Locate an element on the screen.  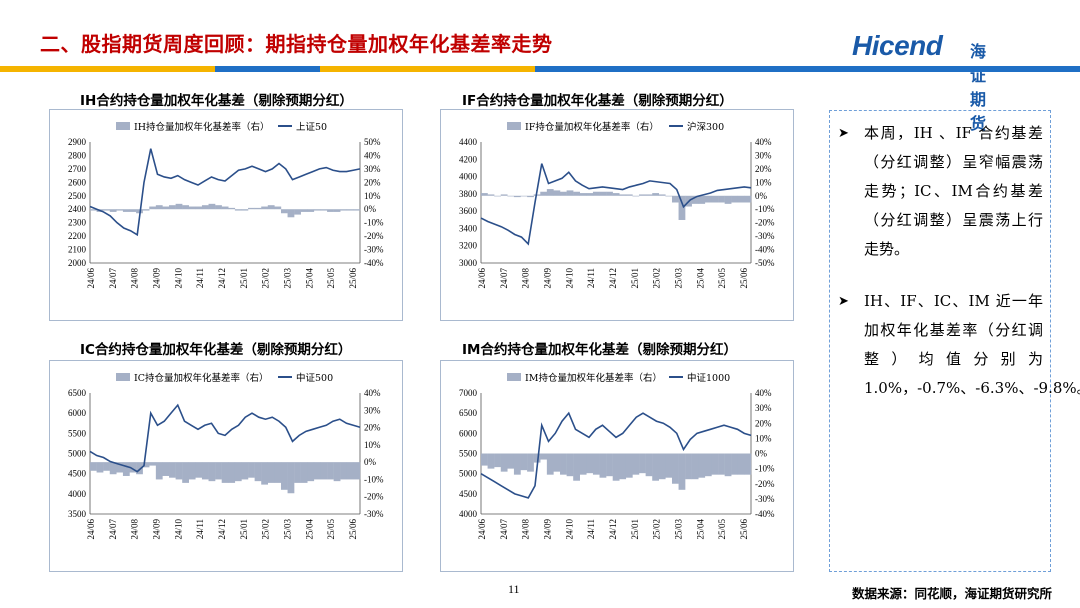
chart-legend: IH持仓量加权年化基差率（右） 上证50 is located at coordinates (221, 127).